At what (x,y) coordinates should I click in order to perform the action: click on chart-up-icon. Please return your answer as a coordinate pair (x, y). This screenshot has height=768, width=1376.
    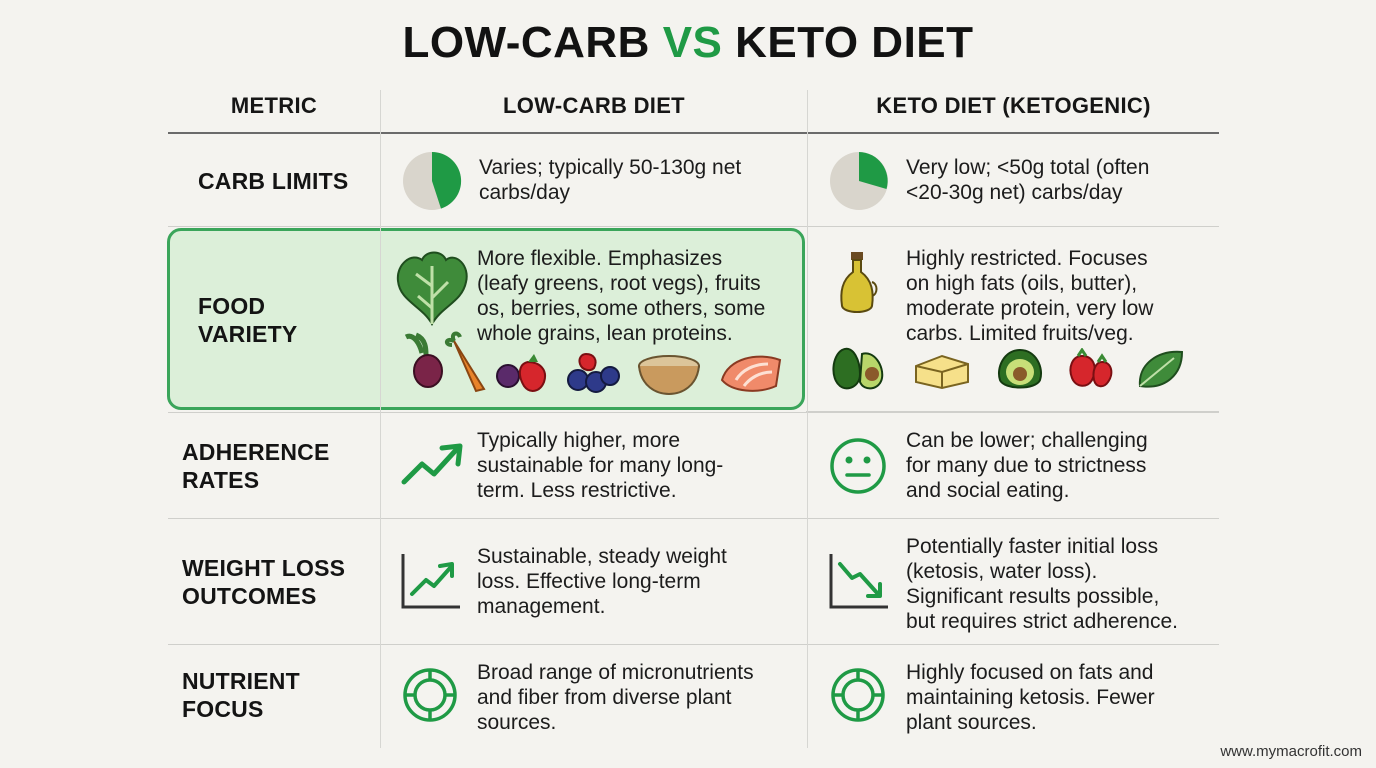
    Looking at the image, I should click on (430, 581).